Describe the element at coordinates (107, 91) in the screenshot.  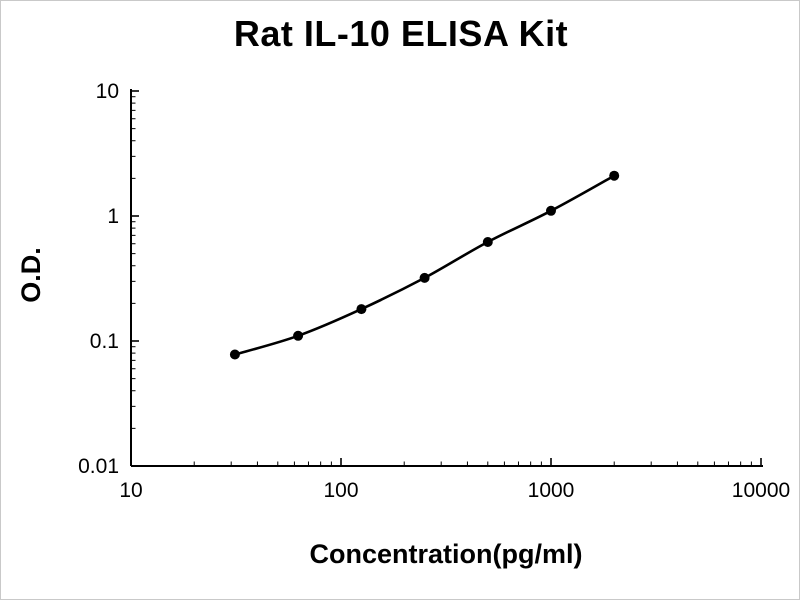
I see `y-tick-label: 10` at that location.